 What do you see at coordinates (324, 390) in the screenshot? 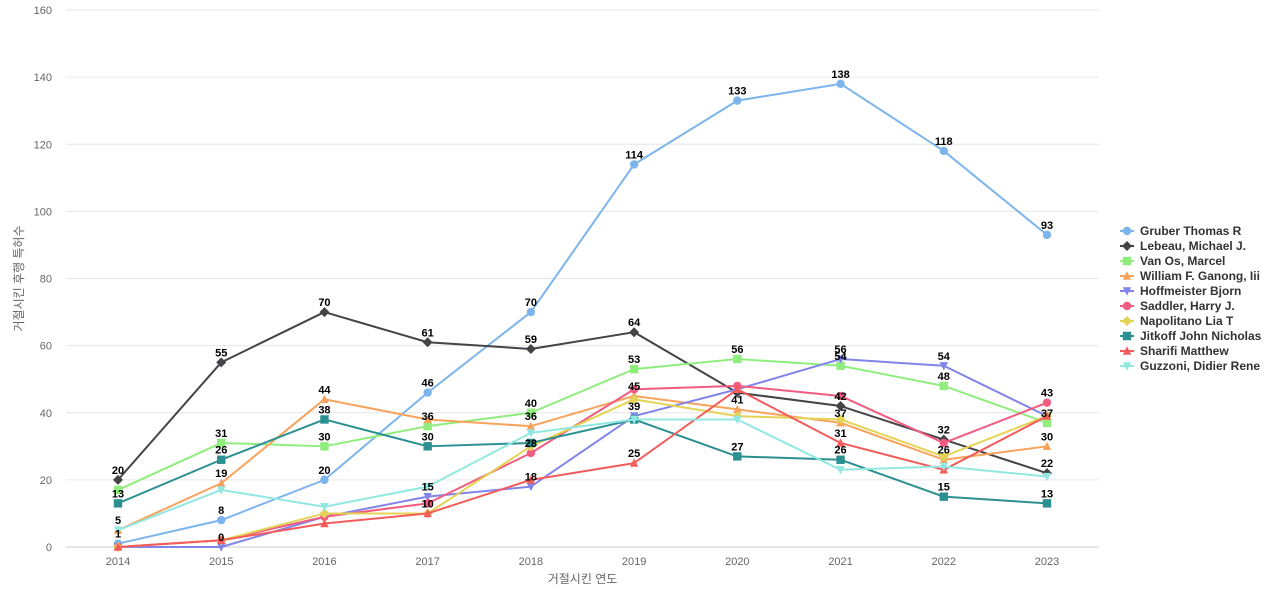
I see `data-label: 44` at bounding box center [324, 390].